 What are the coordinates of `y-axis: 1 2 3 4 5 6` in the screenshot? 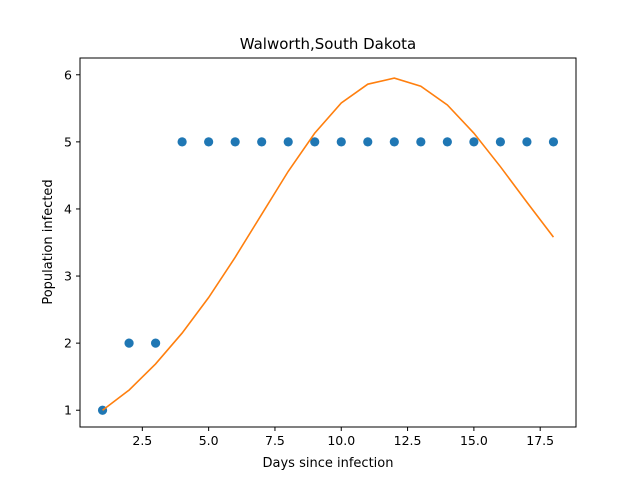 It's located at (72, 242).